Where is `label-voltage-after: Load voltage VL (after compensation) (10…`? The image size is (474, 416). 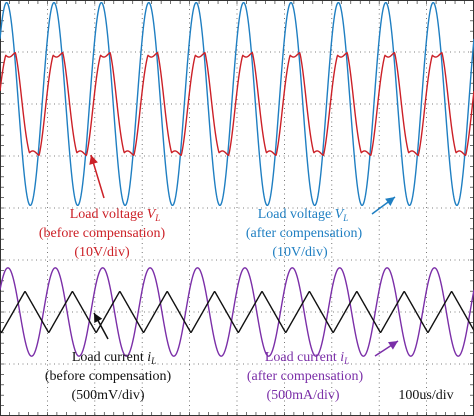 label-voltage-after: Load voltage VL (after compensation) (10… is located at coordinates (304, 233).